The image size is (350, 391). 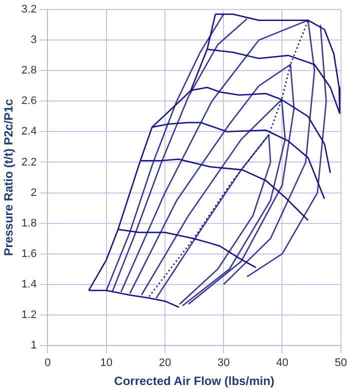 I want to click on y-axis-title: Pressure Ratio (t/t) P2c/P1c, so click(x=9, y=177).